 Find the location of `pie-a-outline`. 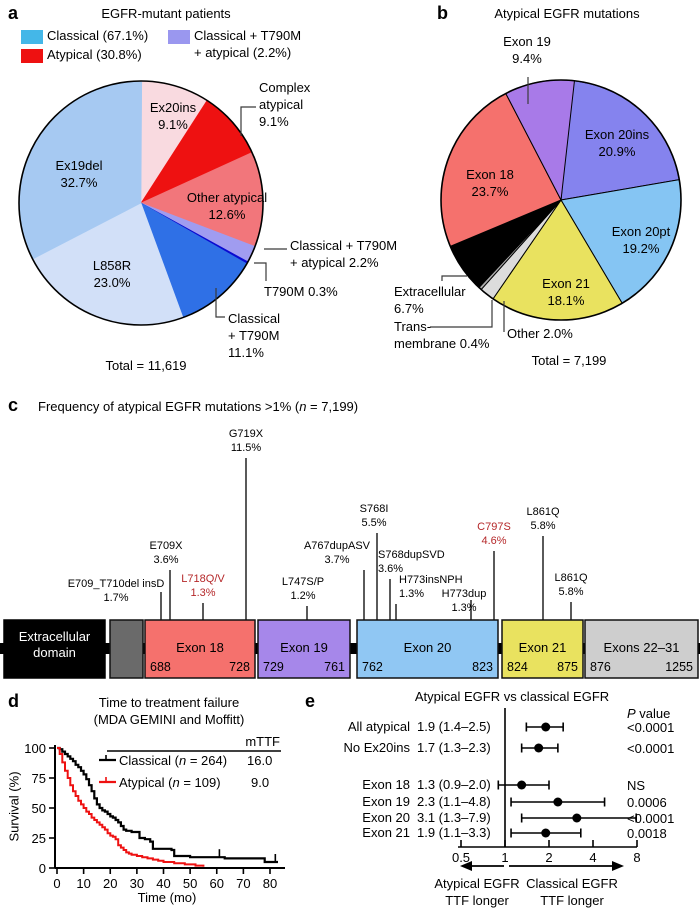

pie-a-outline is located at coordinates (141, 203).